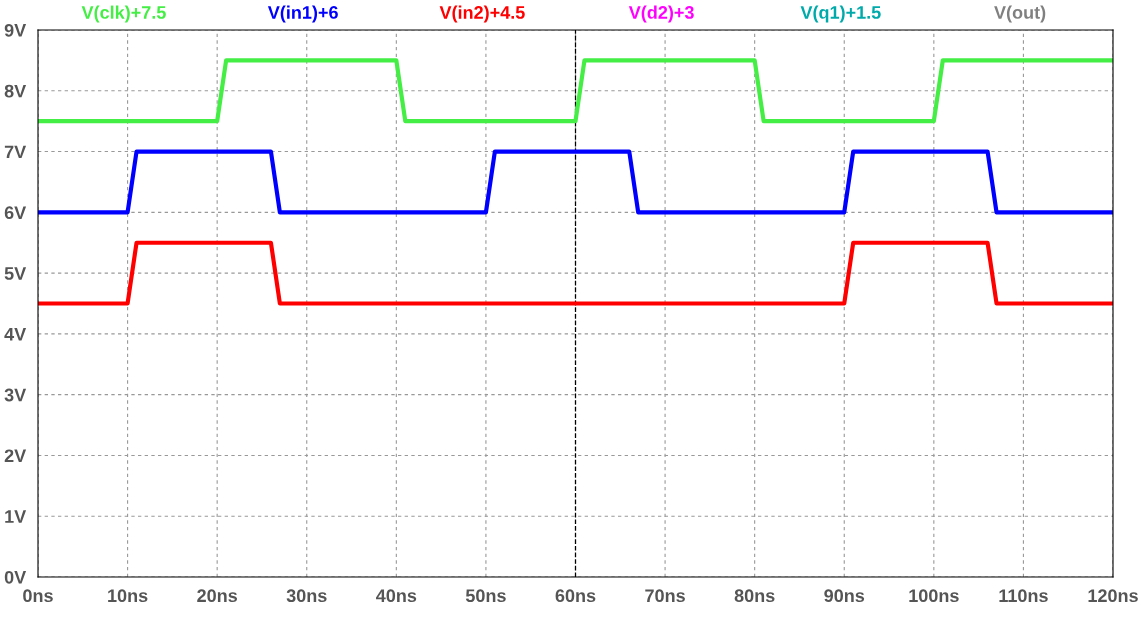 The width and height of the screenshot is (1144, 617). Describe the element at coordinates (15, 213) in the screenshot. I see `y-tick-label: 6V` at that location.